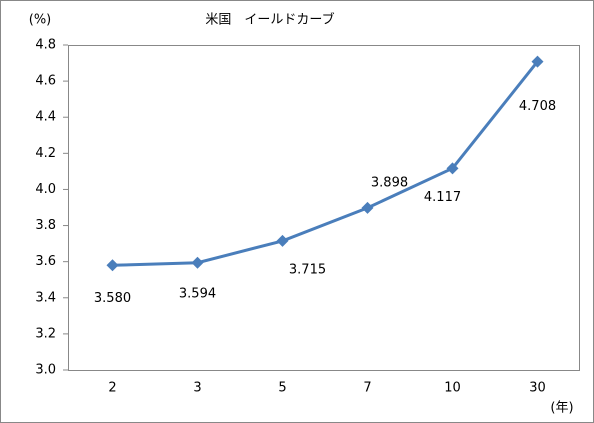 Image resolution: width=594 pixels, height=423 pixels. I want to click on x-tick-label: 5, so click(282, 388).